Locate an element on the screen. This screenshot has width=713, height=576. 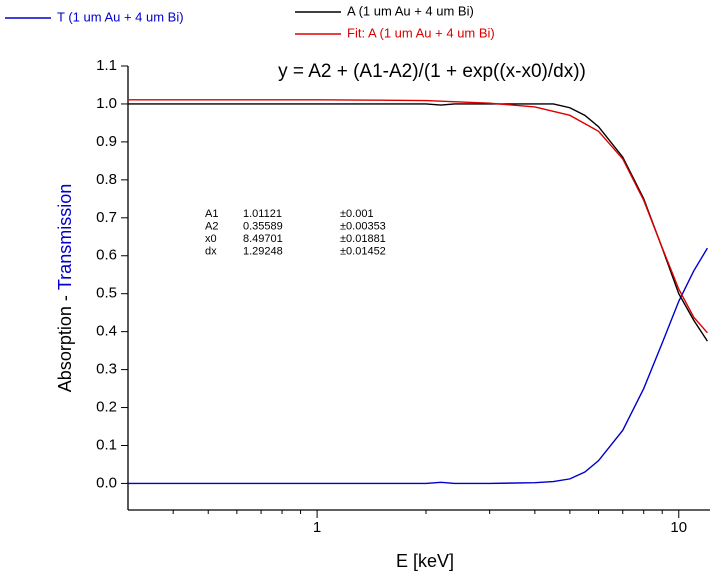
y-tick-label: 0.1 is located at coordinates (106, 444).